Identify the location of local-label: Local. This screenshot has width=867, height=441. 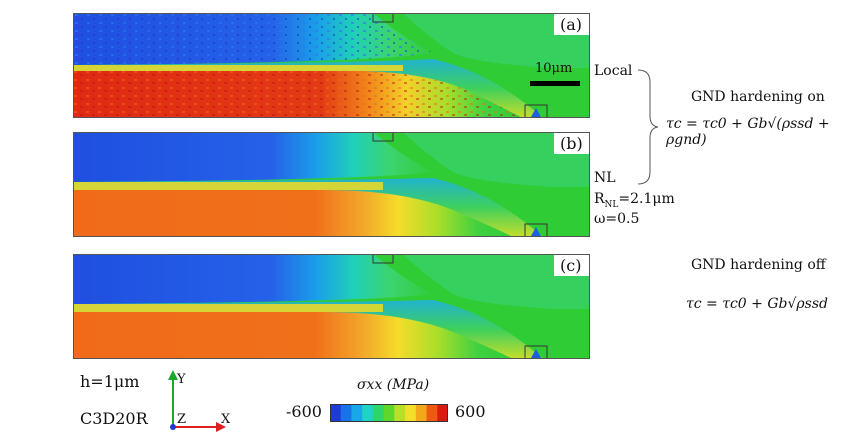
(613, 71).